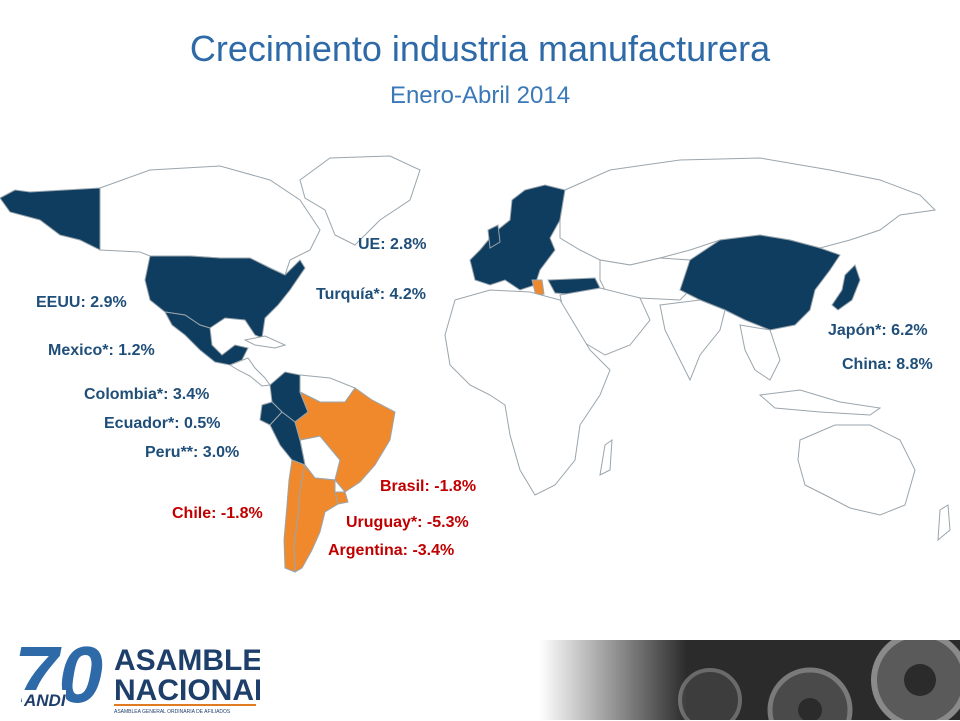 Image resolution: width=960 pixels, height=721 pixels. I want to click on logo-line2: NACIONAL, so click(187, 690).